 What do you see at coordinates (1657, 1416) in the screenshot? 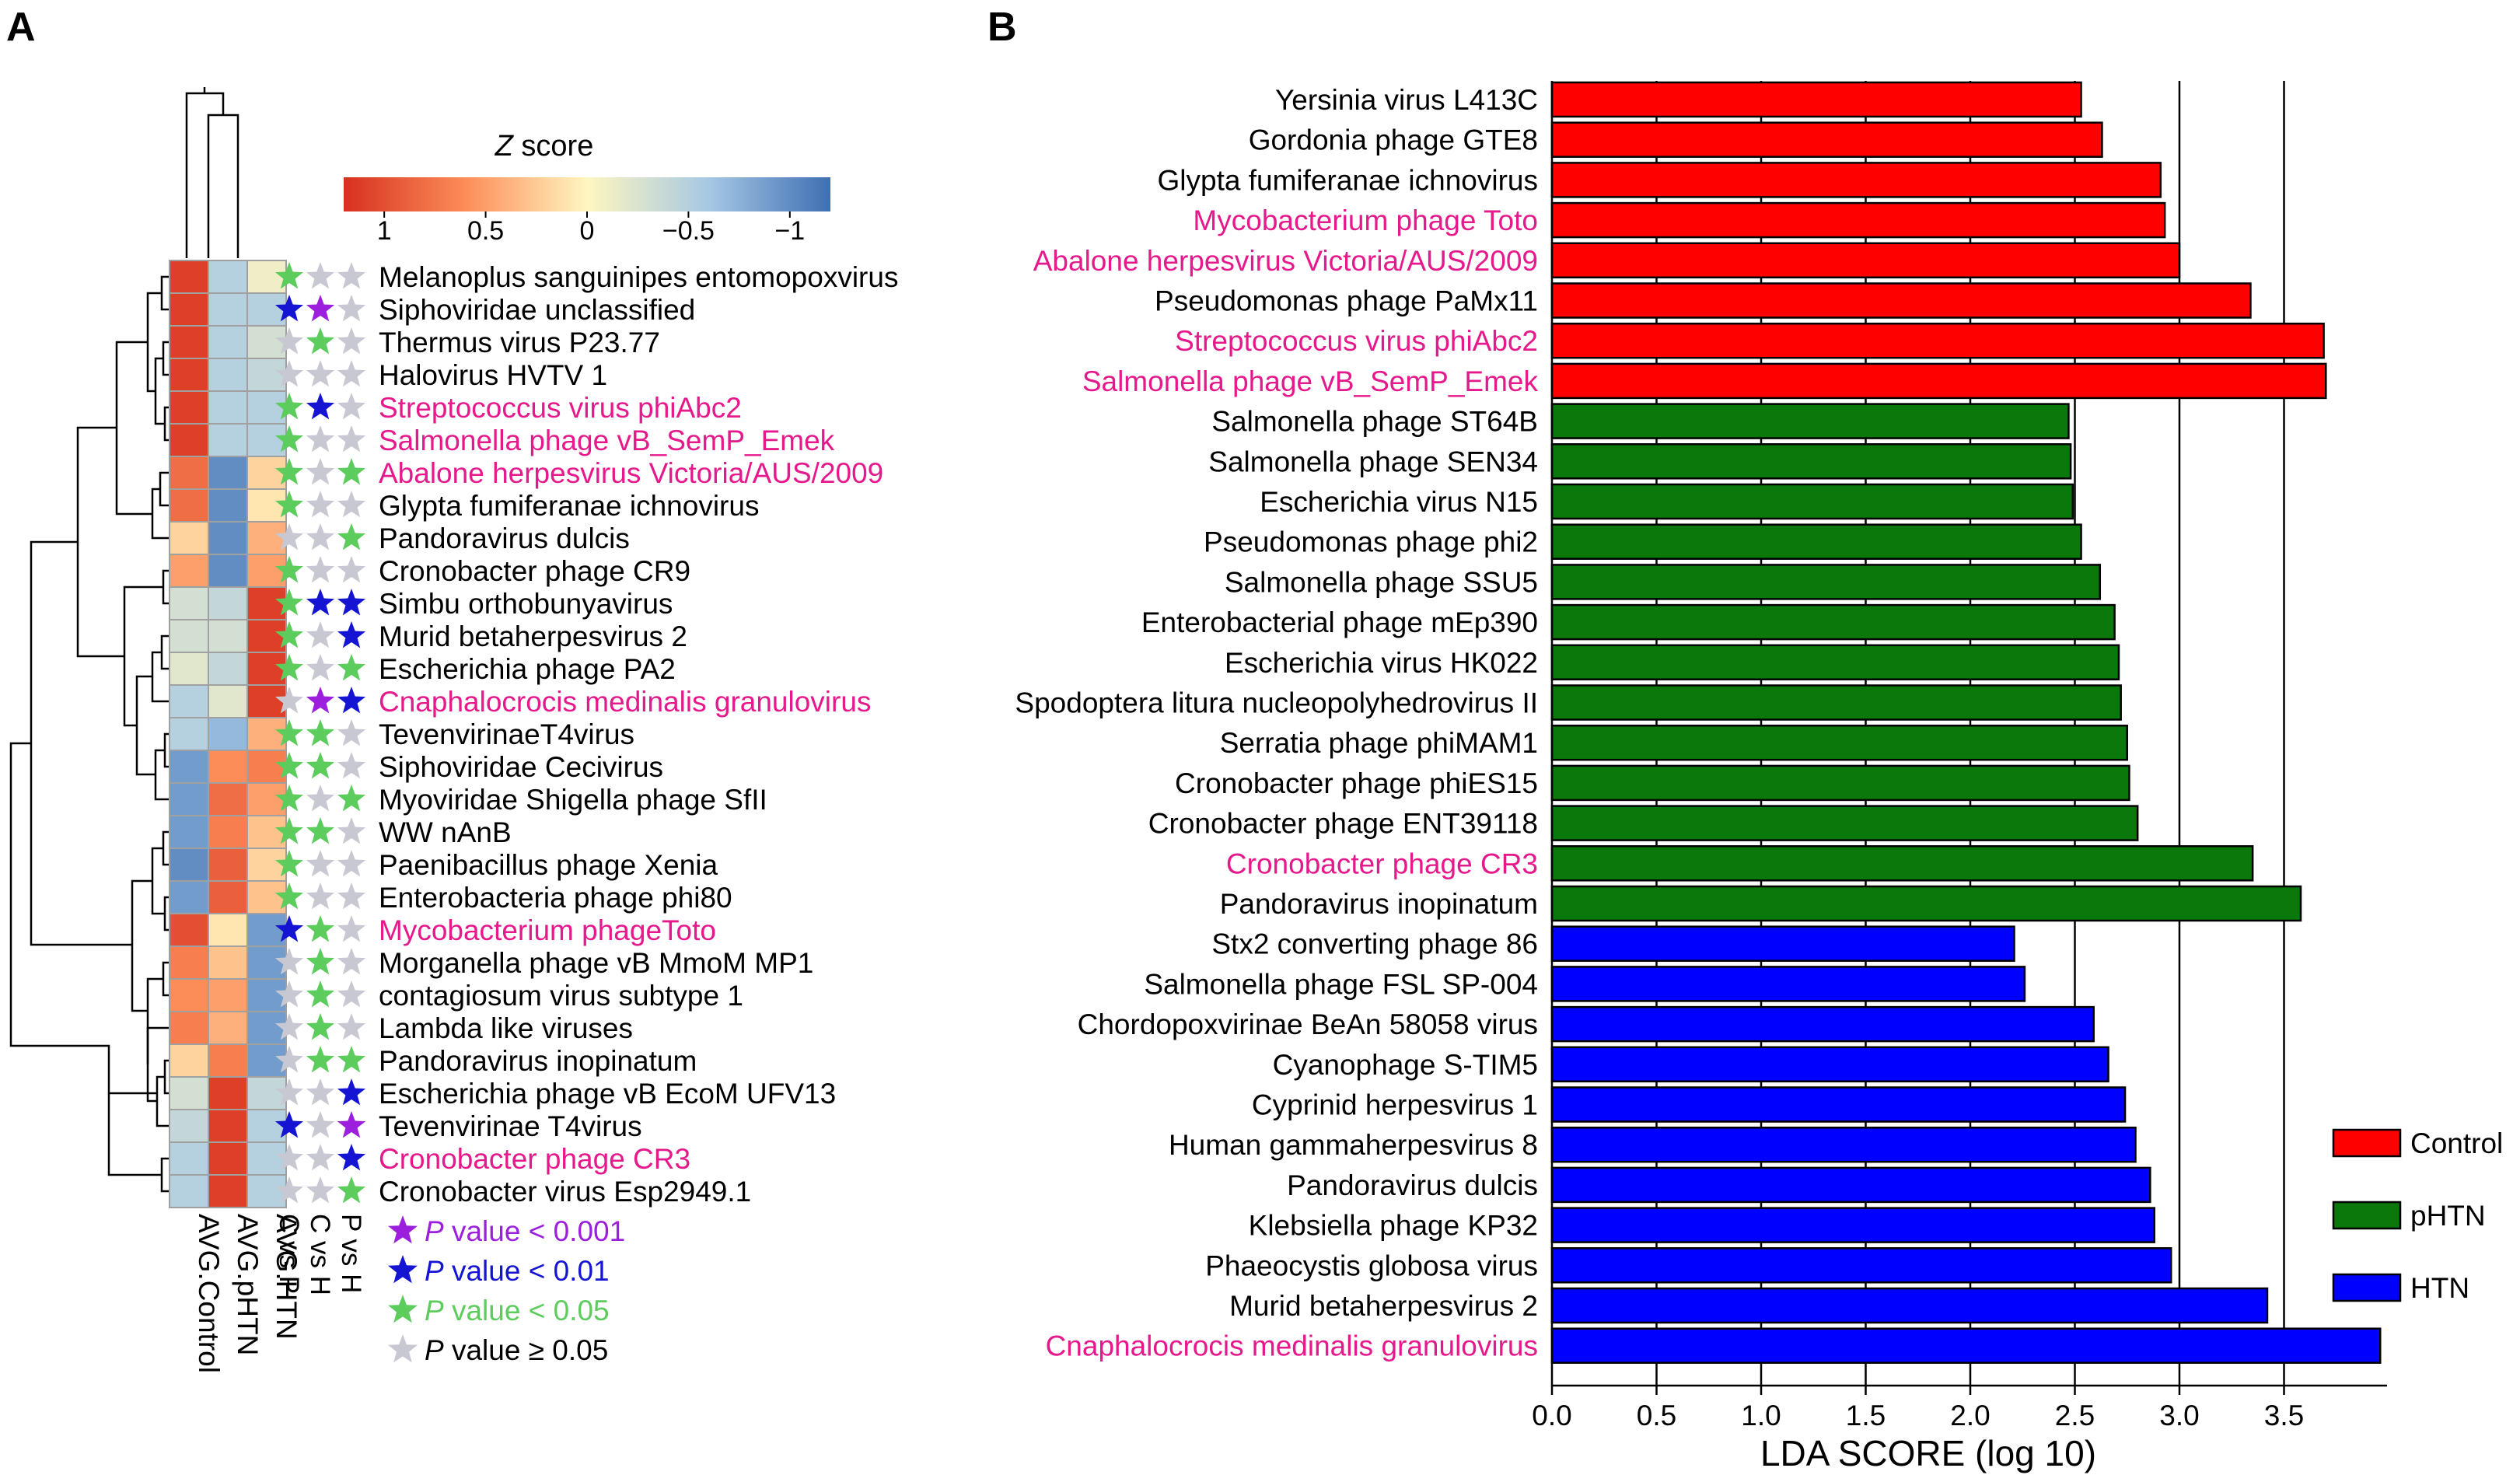
I see `lda-tick-label: 0.5` at bounding box center [1657, 1416].